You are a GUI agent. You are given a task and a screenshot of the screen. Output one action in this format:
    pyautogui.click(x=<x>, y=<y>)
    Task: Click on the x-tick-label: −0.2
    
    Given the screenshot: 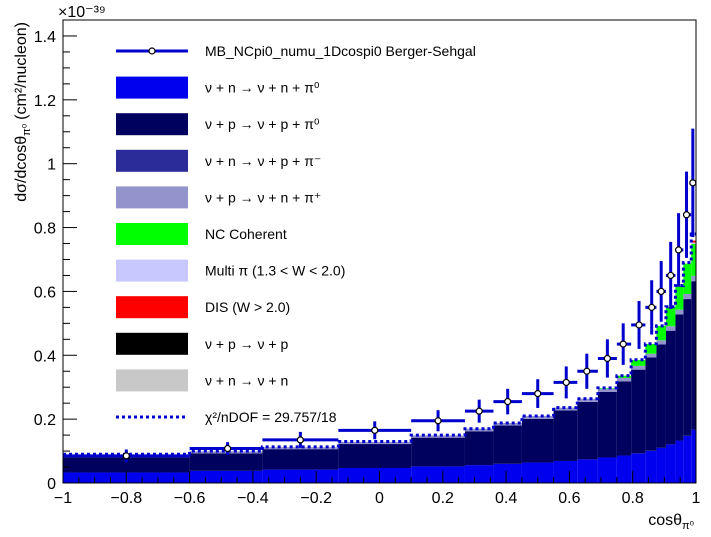 What is the action you would take?
    pyautogui.click(x=316, y=498)
    